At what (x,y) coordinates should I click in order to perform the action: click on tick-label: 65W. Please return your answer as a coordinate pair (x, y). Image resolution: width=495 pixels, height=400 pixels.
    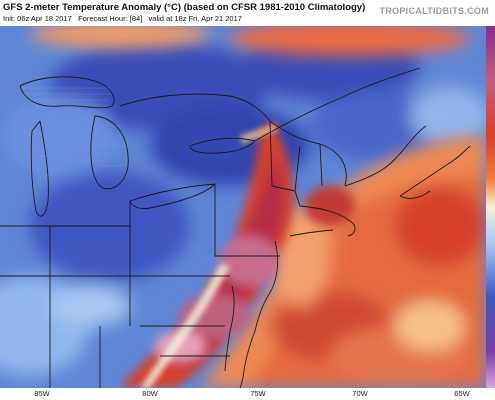
    Looking at the image, I should click on (462, 393).